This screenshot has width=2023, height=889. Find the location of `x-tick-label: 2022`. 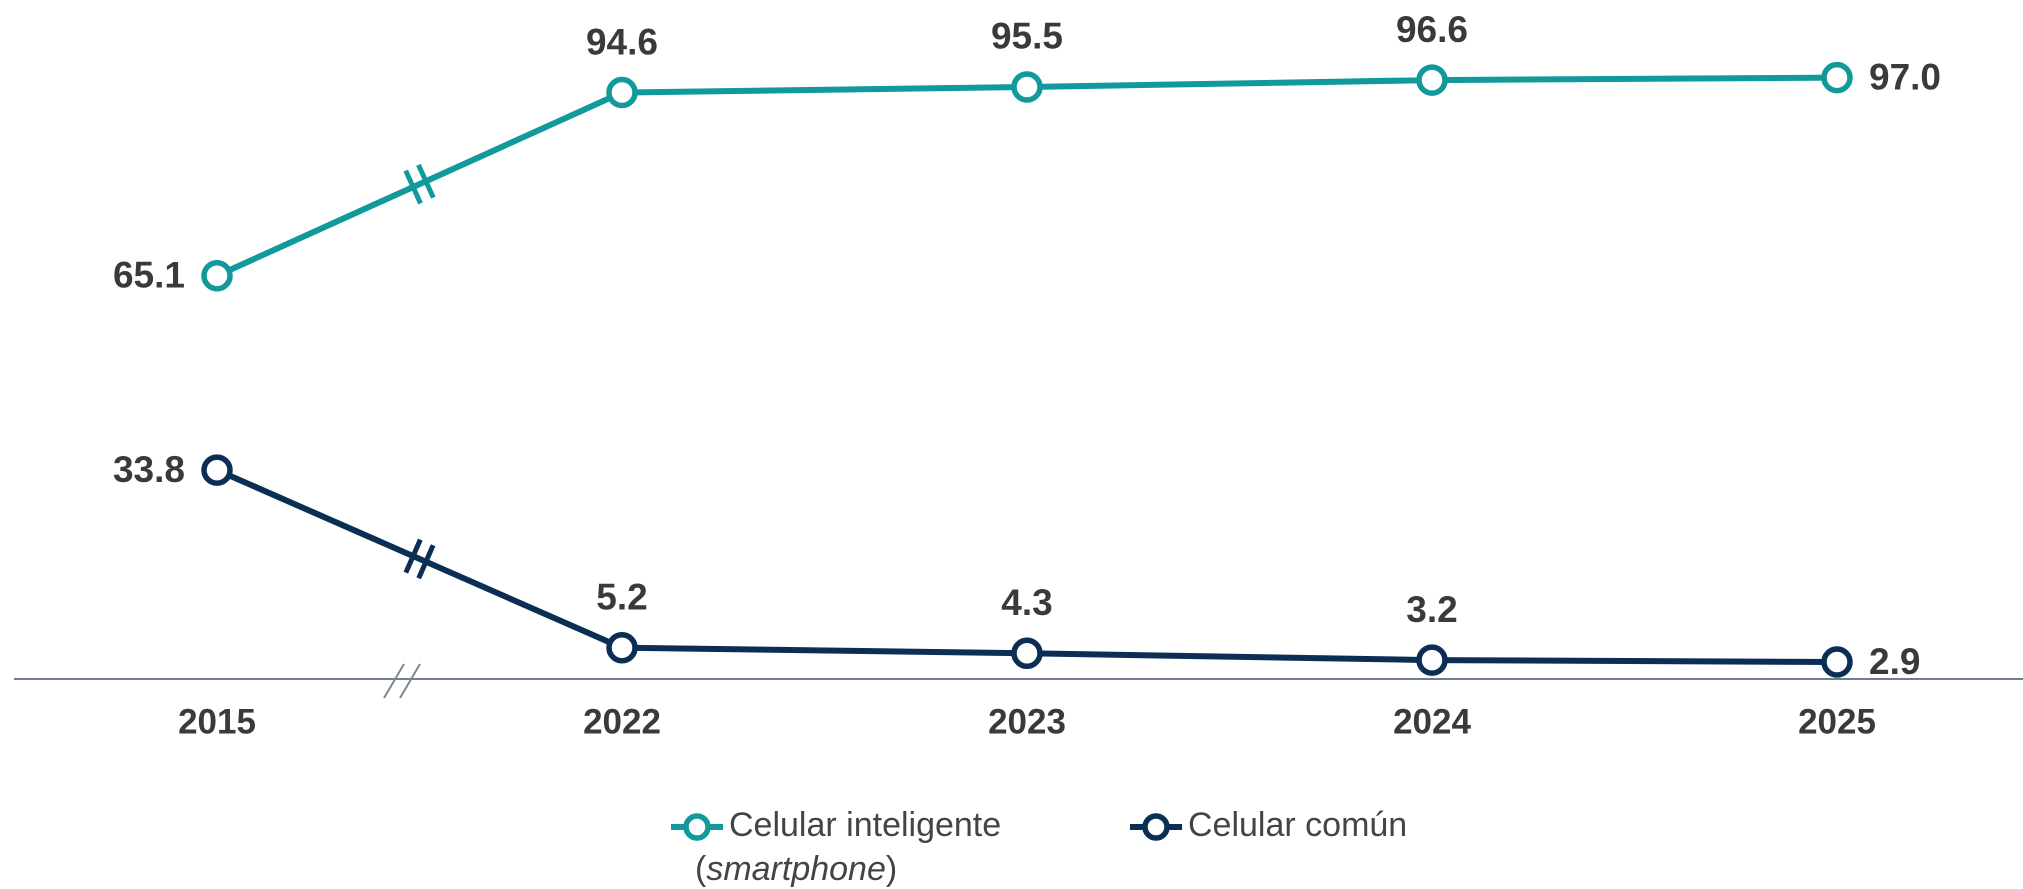

x-tick-label: 2022 is located at coordinates (622, 721).